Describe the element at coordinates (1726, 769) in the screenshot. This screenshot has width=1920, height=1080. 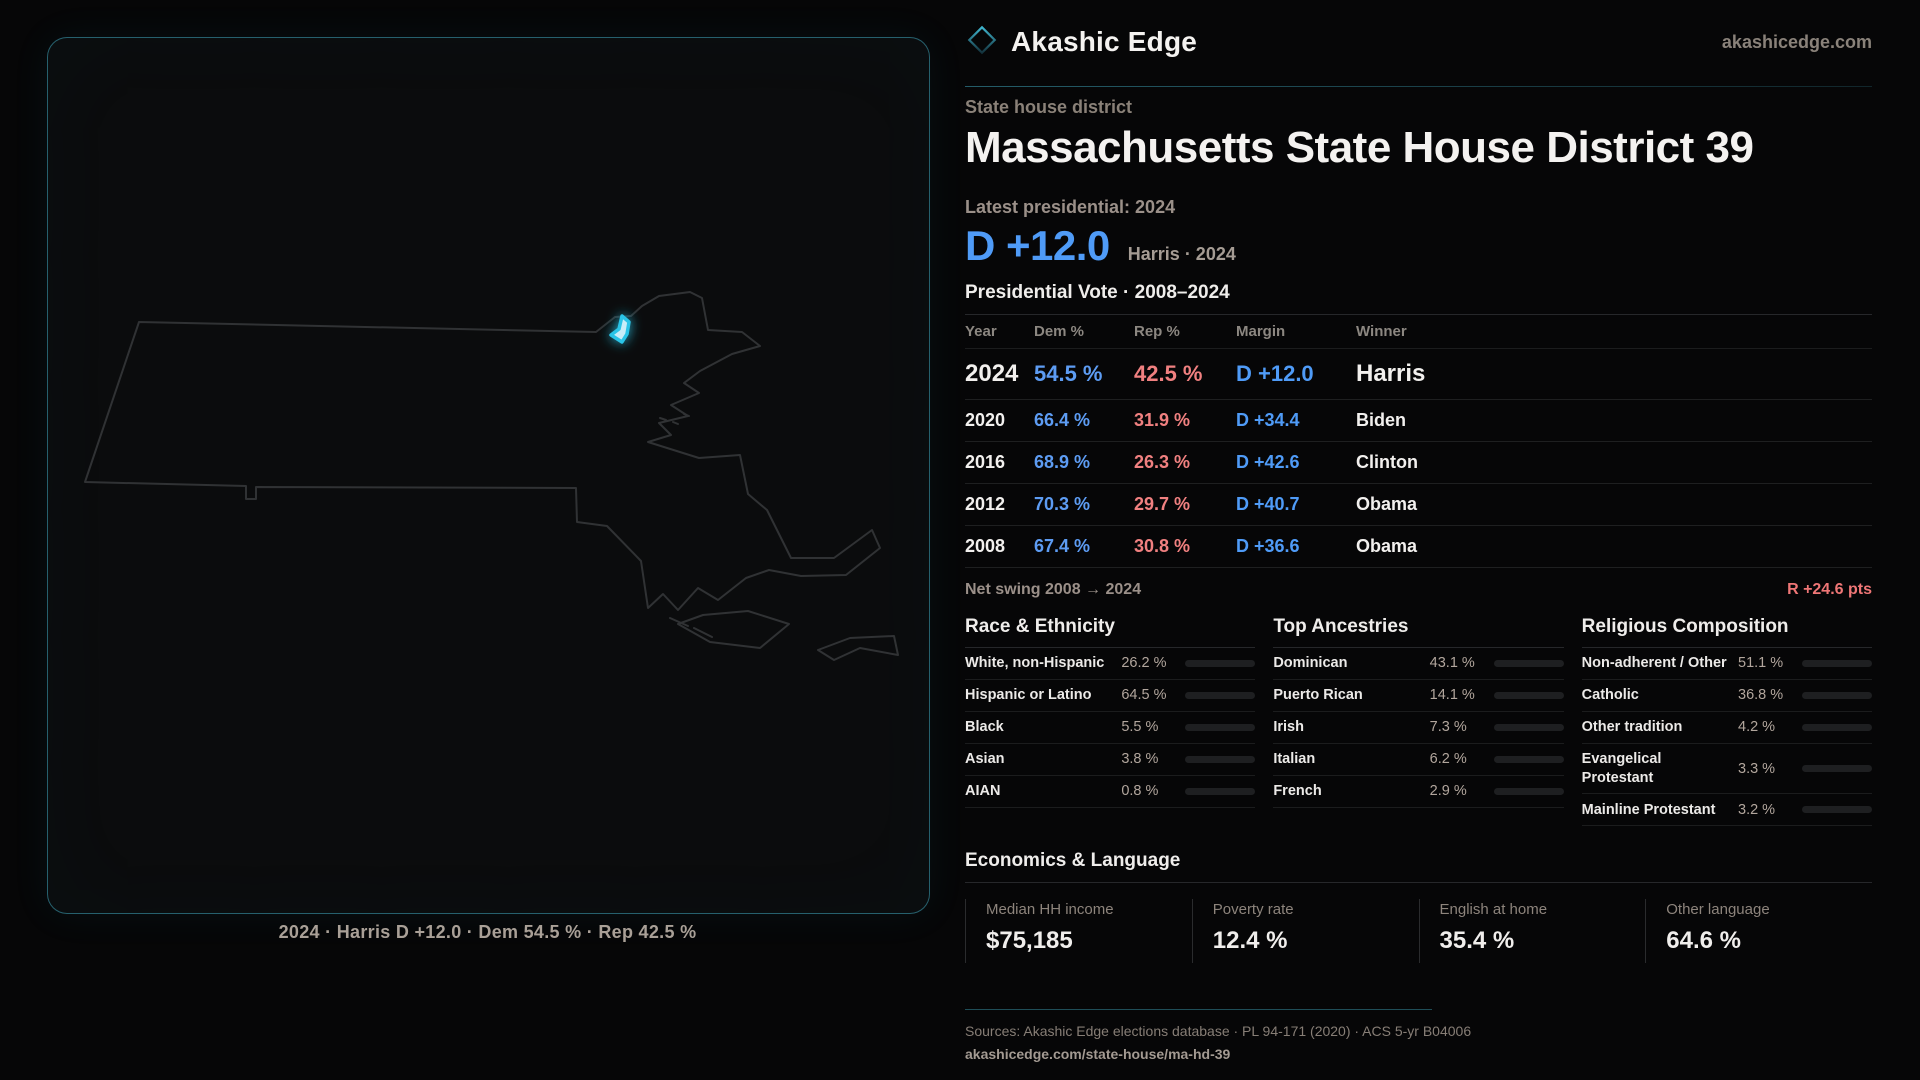
I see `stat-row: Evangelical Protestant 3.3 %` at that location.